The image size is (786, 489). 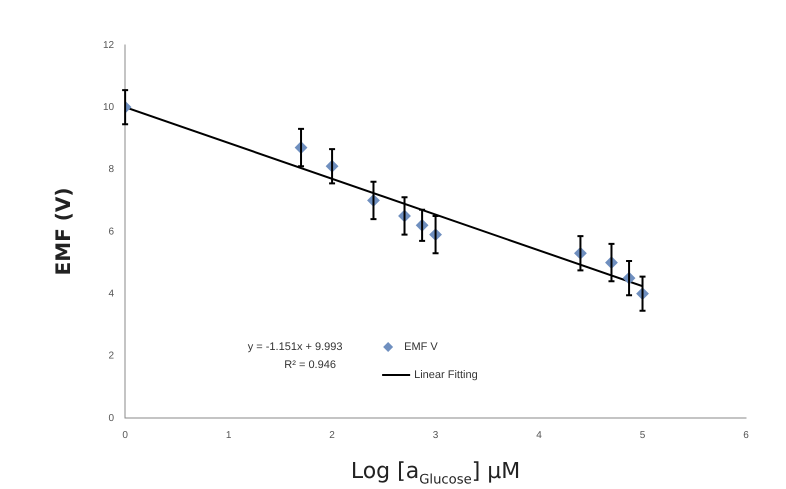 What do you see at coordinates (111, 232) in the screenshot?
I see `y-tick-label: 6` at bounding box center [111, 232].